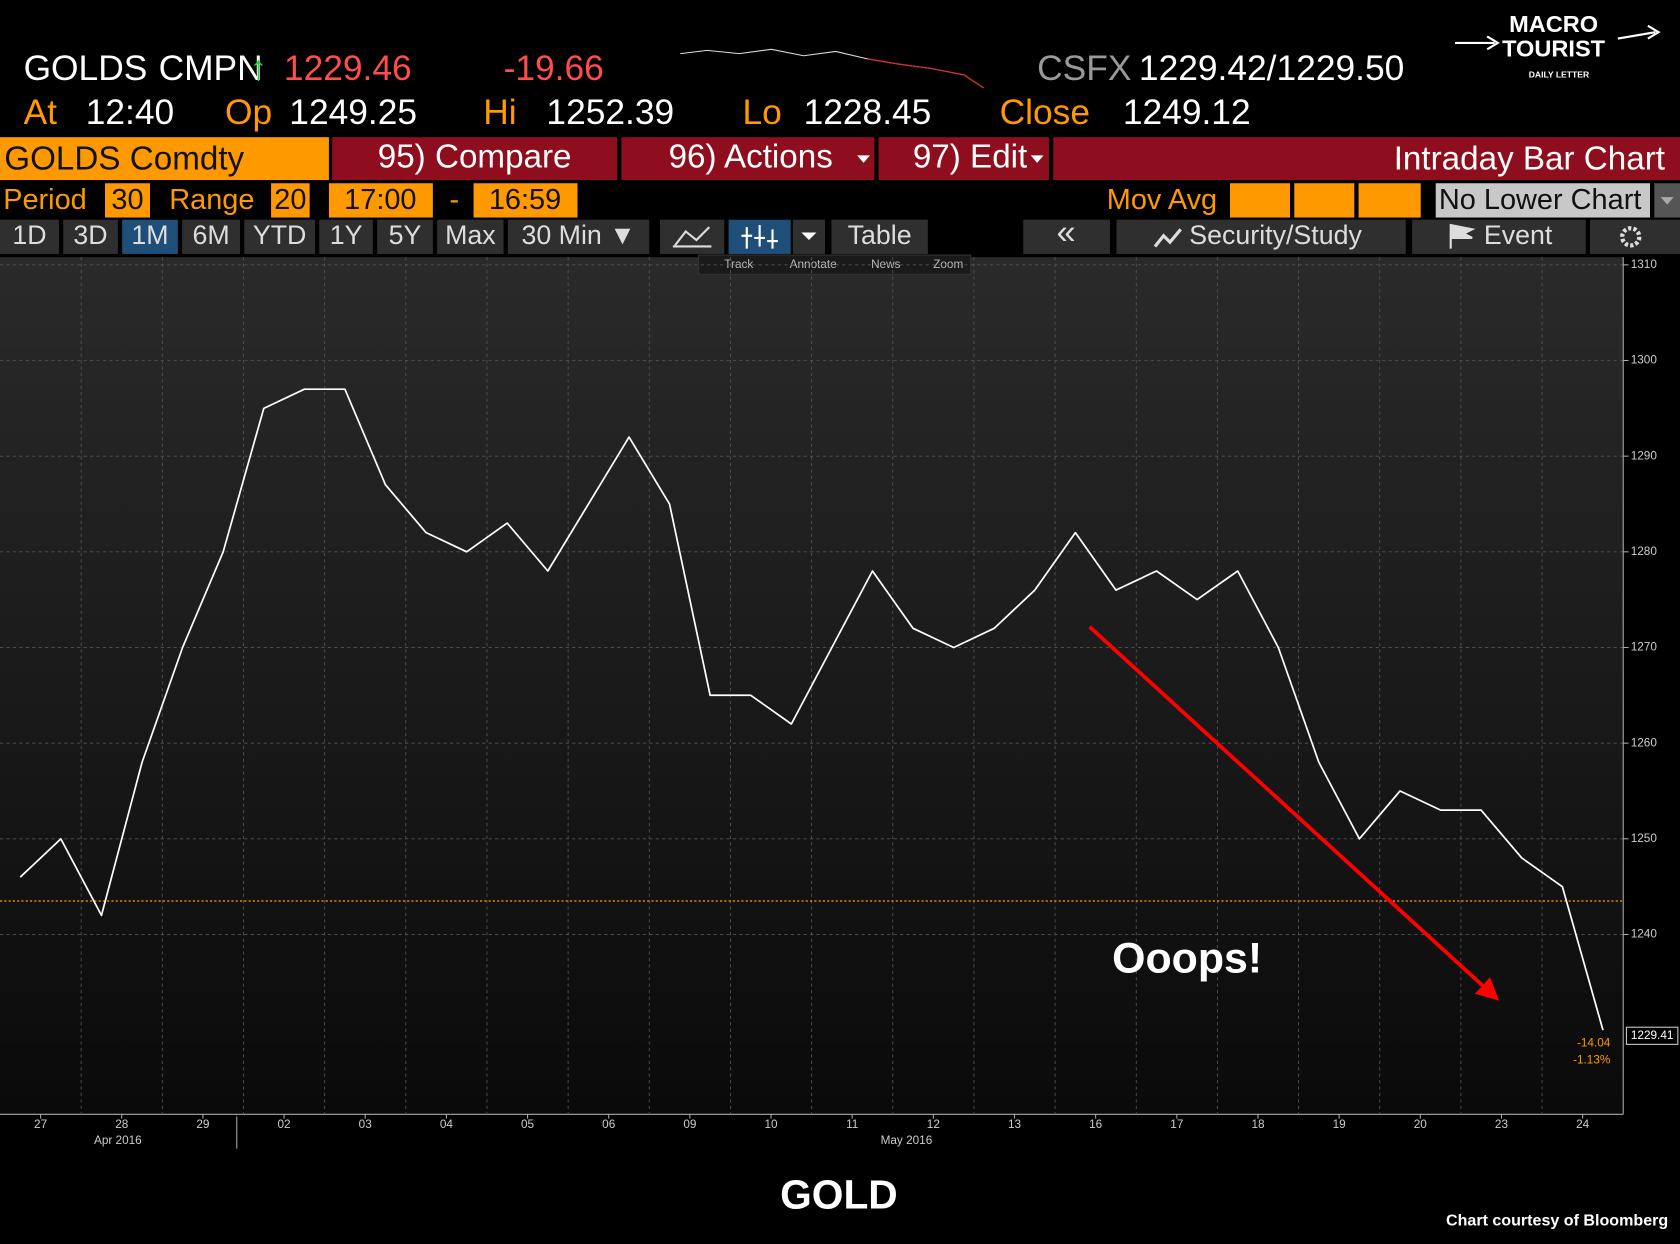 The height and width of the screenshot is (1244, 1680). I want to click on x-tick-label: 16, so click(1096, 1124).